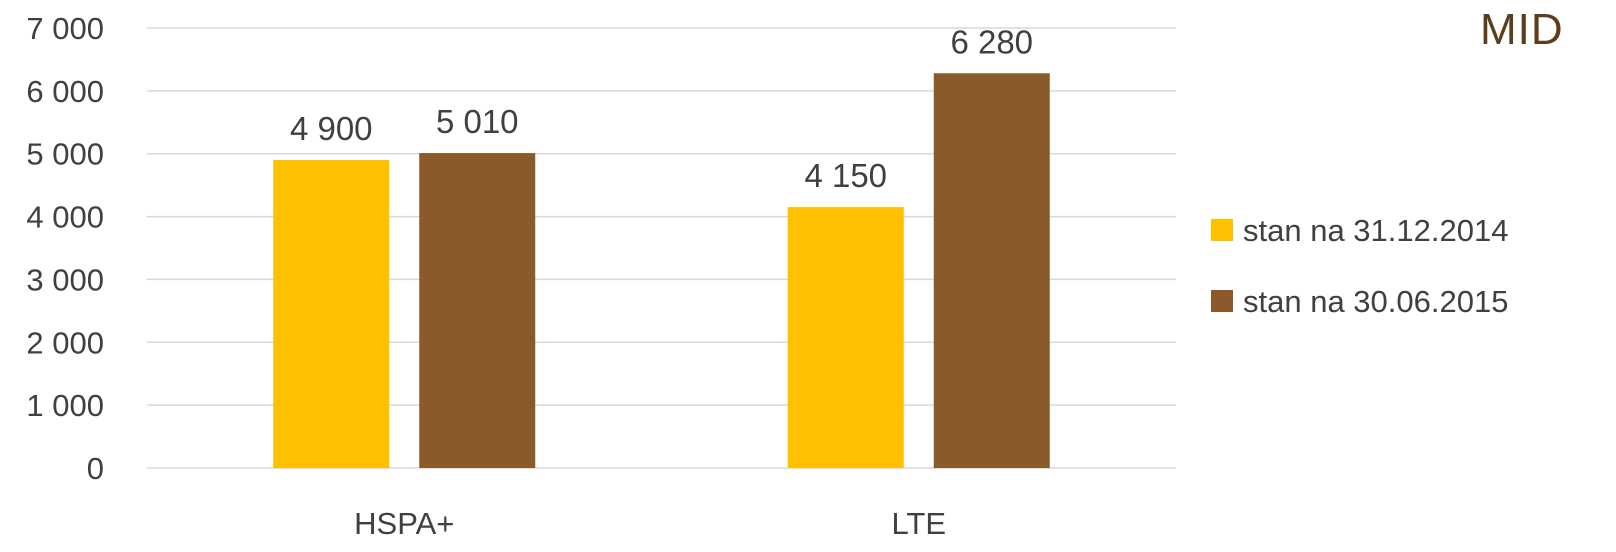  I want to click on y-tick-label: 0, so click(95, 468).